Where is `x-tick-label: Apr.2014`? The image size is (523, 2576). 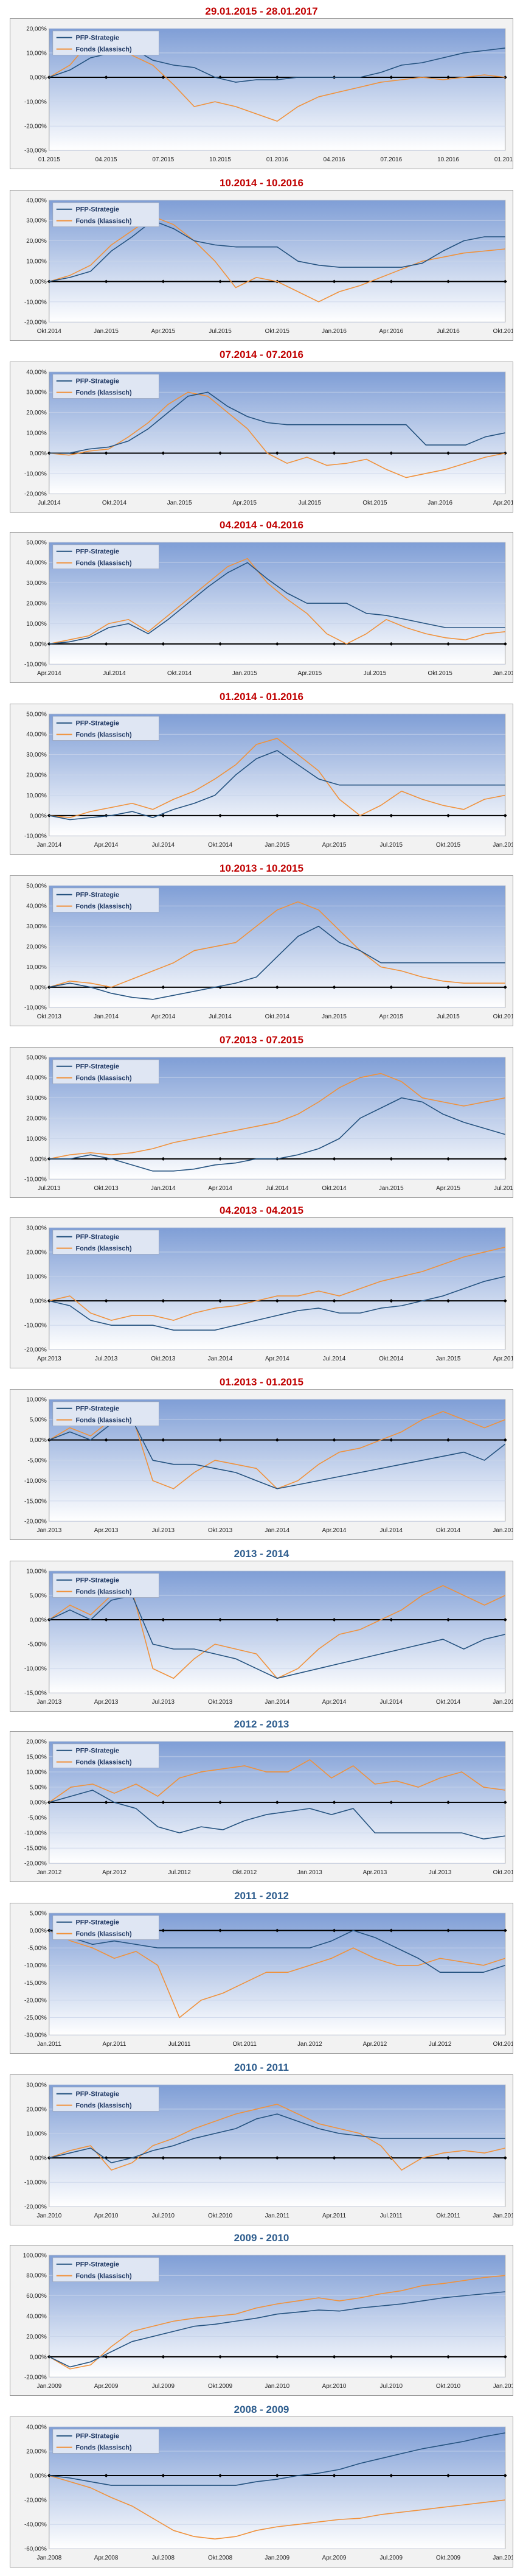
x-tick-label: Apr.2014 is located at coordinates (49, 674).